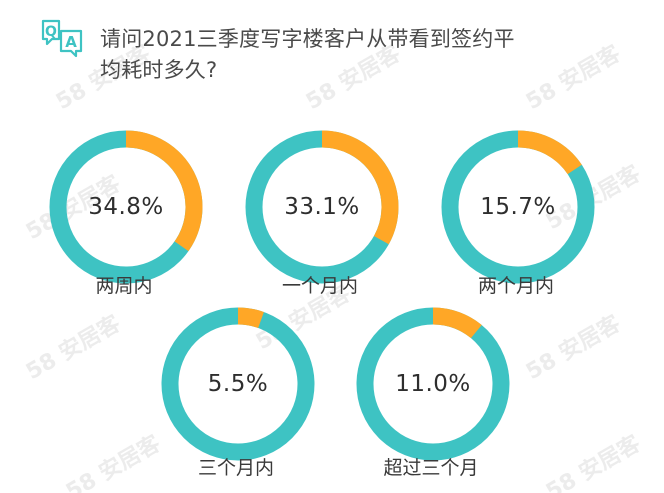 This screenshot has height=493, width=664. I want to click on donut-chart-2: 33.1%, so click(322, 207).